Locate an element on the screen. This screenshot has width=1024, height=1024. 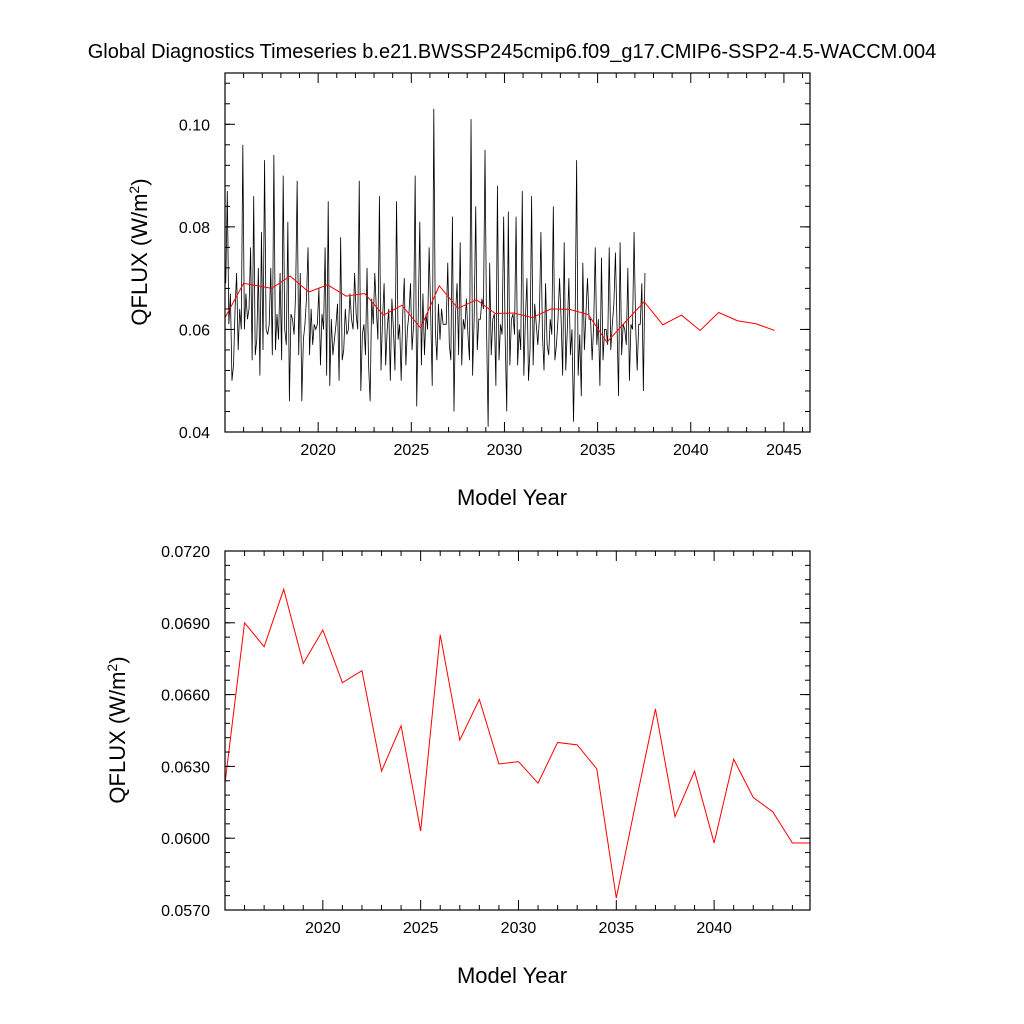
y-tick-label: 0.06 is located at coordinates (194, 330).